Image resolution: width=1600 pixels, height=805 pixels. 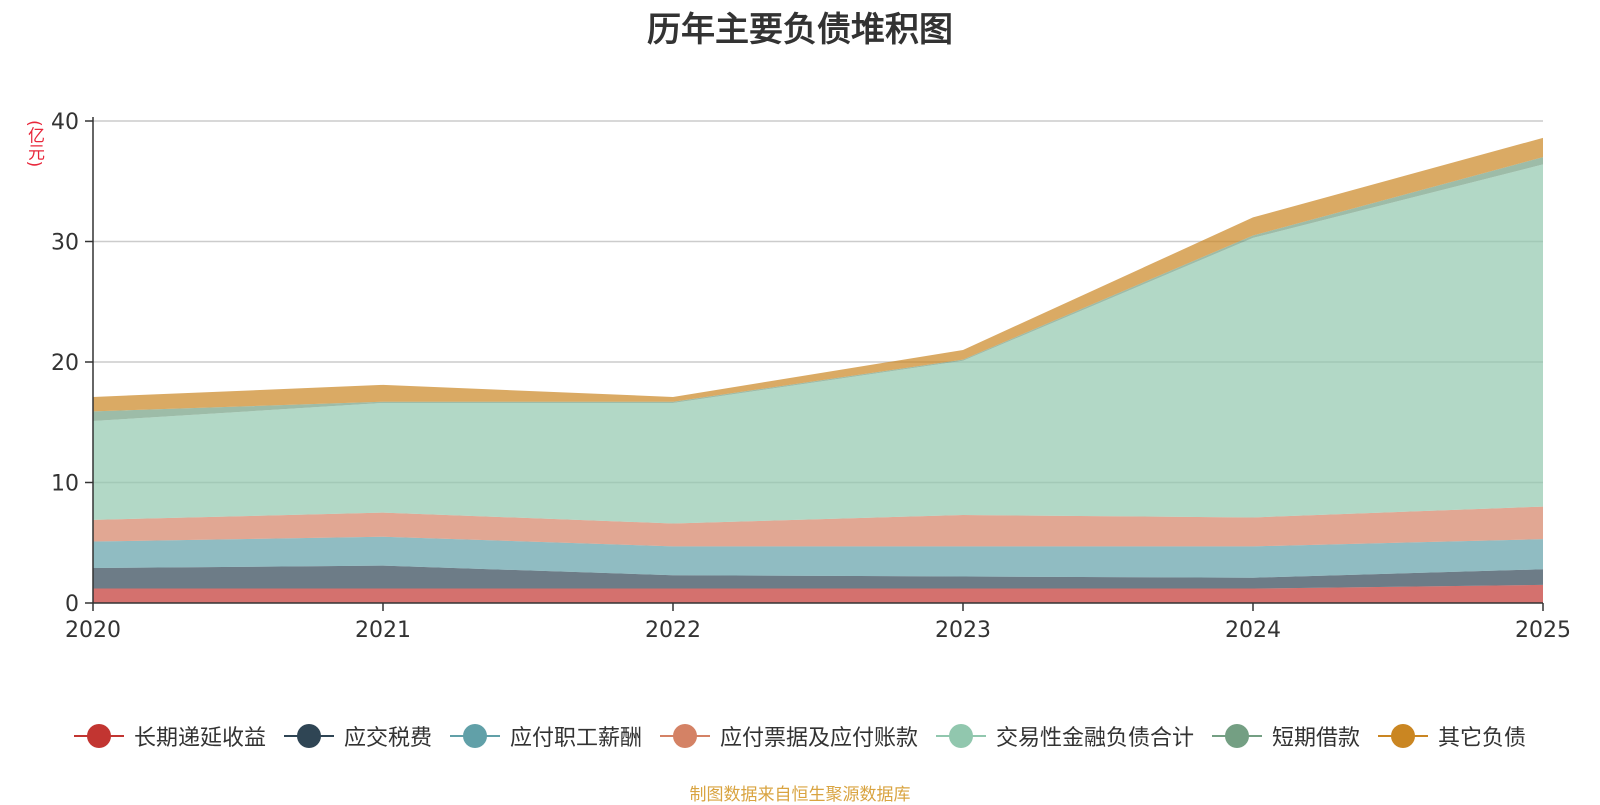 What do you see at coordinates (65, 243) in the screenshot?
I see `y-tick-label: 30` at bounding box center [65, 243].